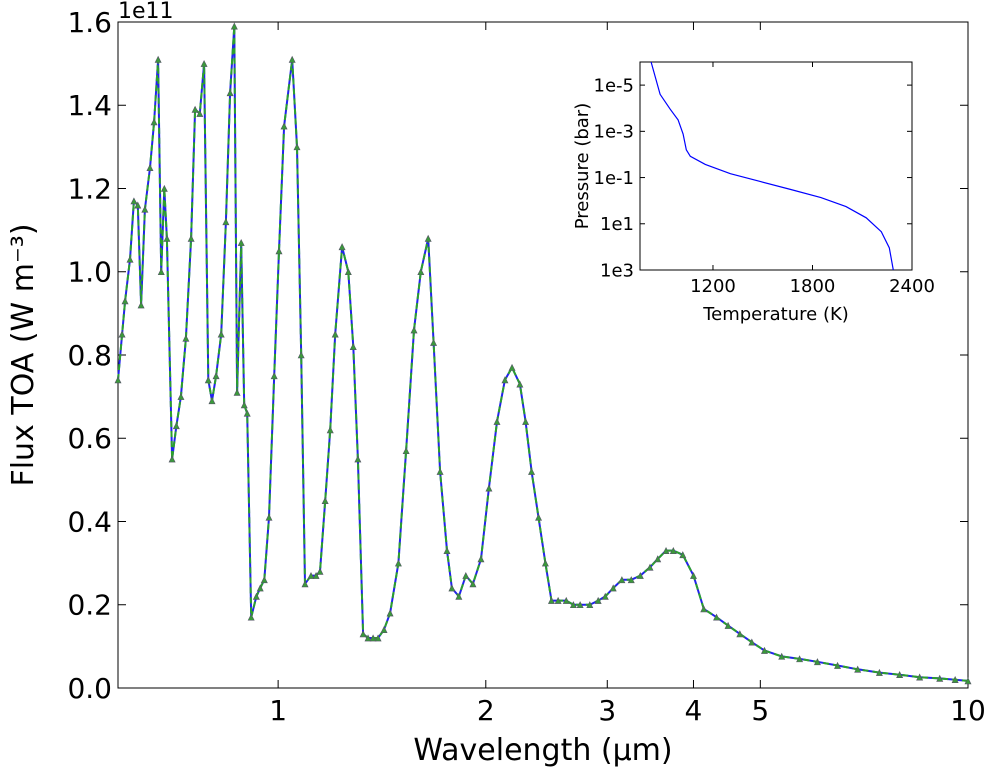 This screenshot has width=1000, height=772. Describe the element at coordinates (617, 270) in the screenshot. I see `y-tick-label: 1e3` at that location.